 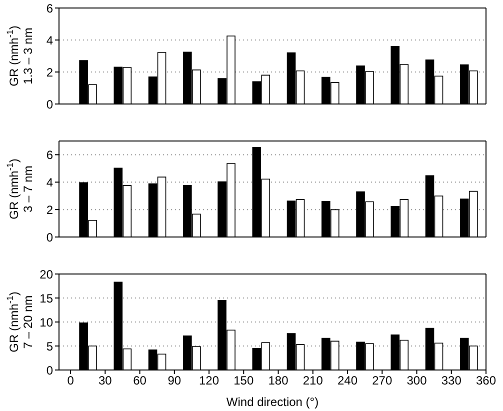 I want to click on x-tick-label: 90, so click(x=175, y=381).